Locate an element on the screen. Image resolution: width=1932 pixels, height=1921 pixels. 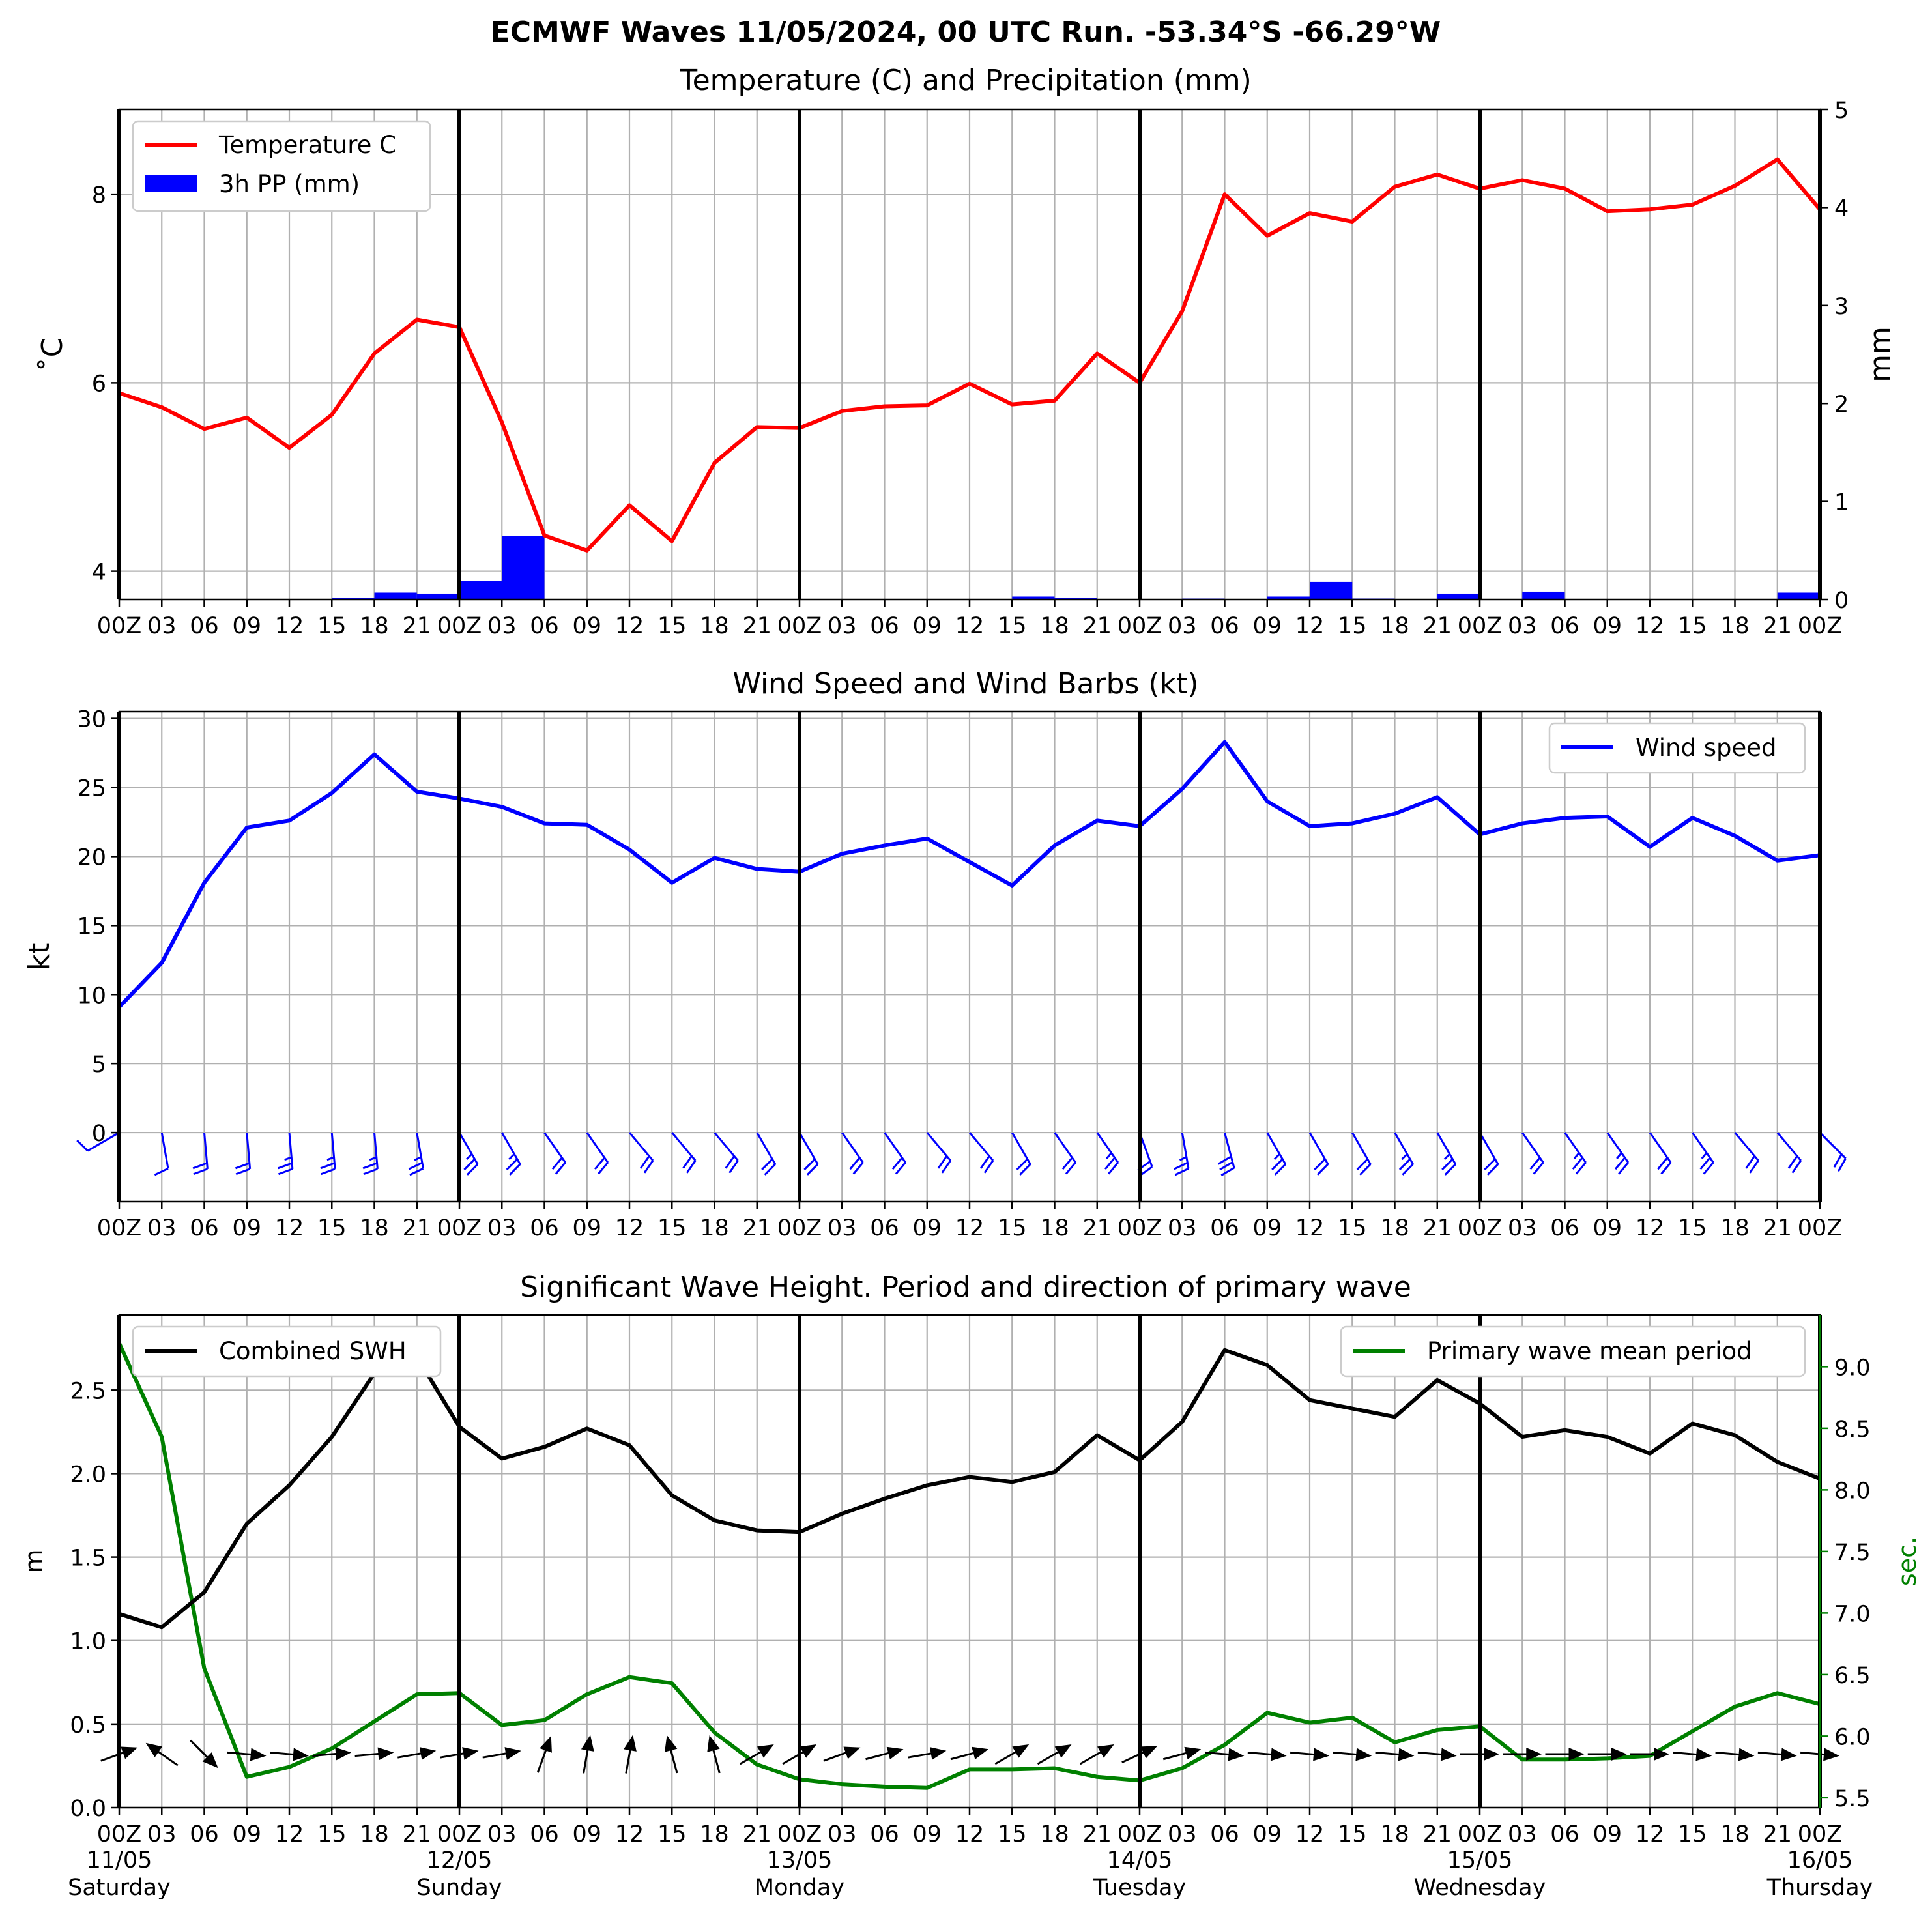
day-label-weekday: Thursday is located at coordinates (1819, 1888).